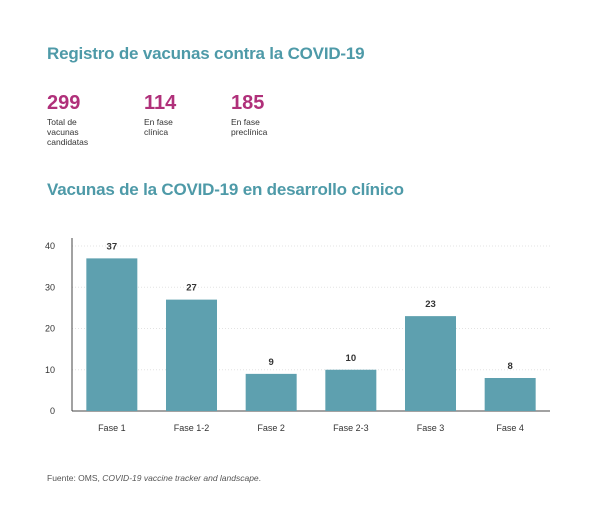  I want to click on stat-value: 299, so click(64, 103).